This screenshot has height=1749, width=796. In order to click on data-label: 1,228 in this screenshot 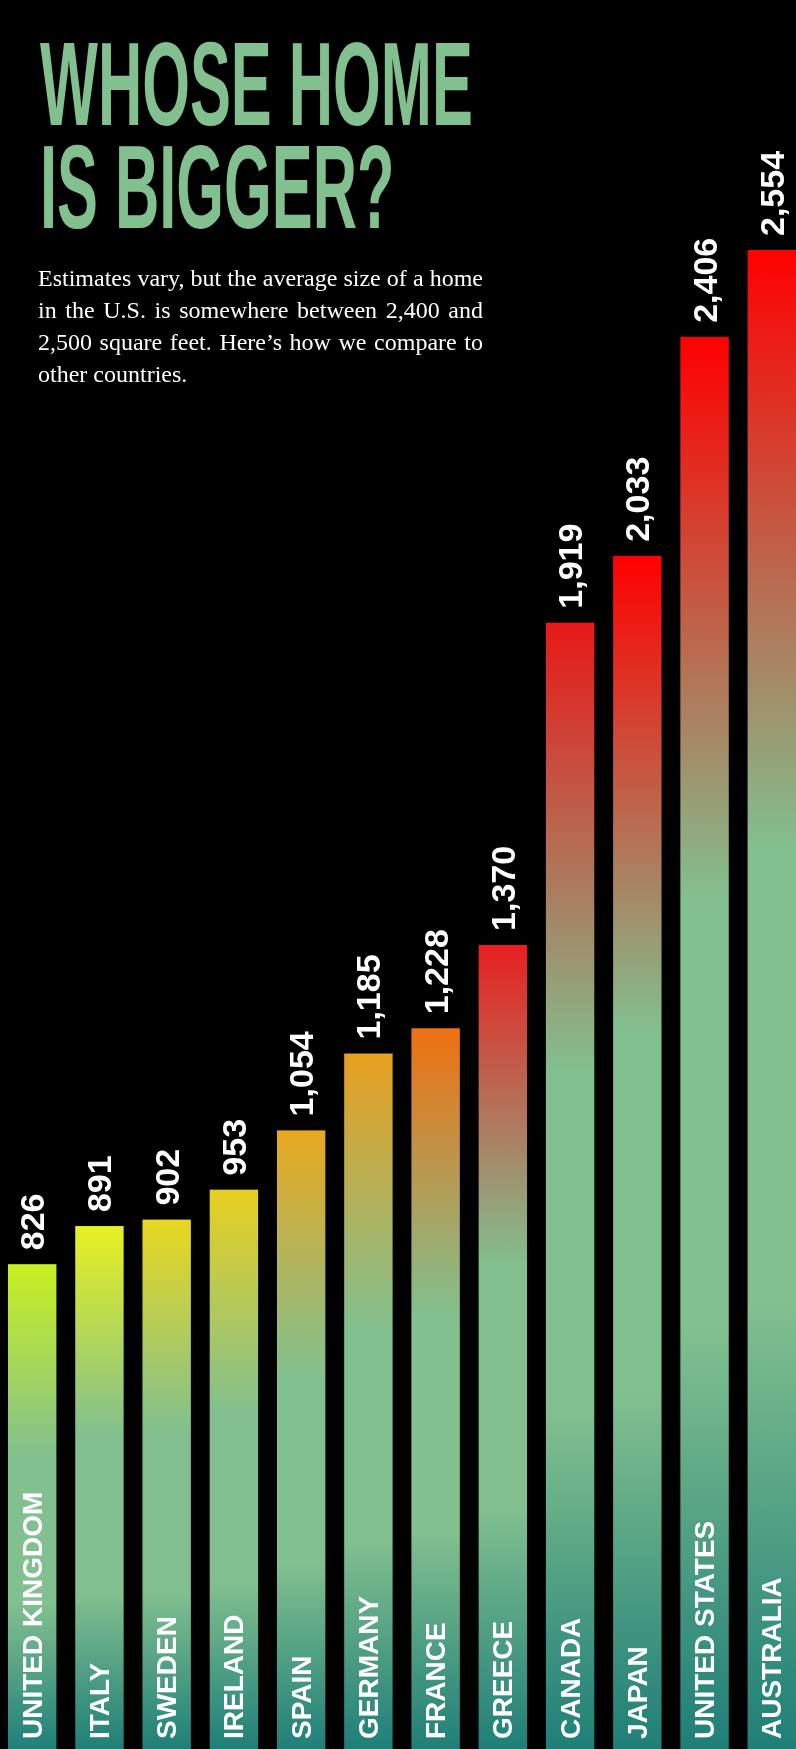, I will do `click(435, 972)`.